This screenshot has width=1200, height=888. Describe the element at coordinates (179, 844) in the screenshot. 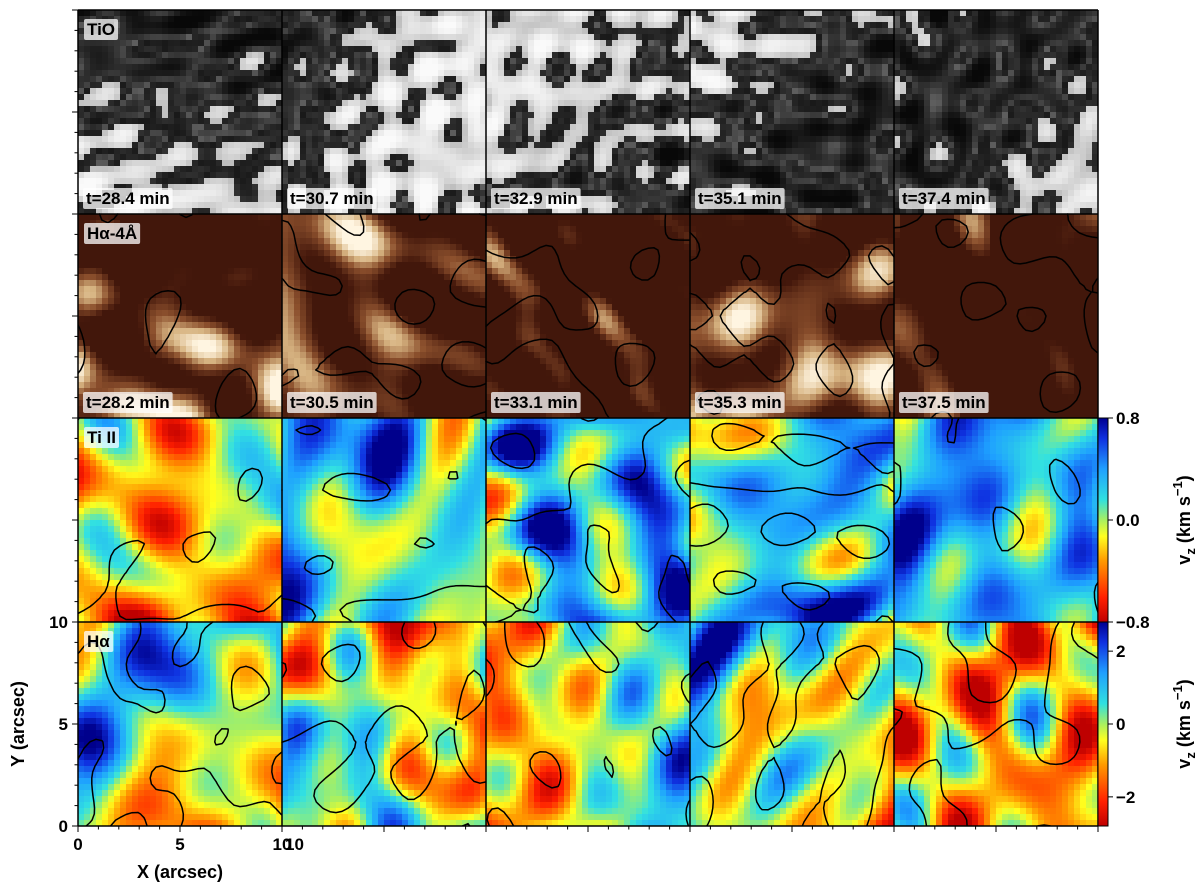

I see `x-tick-label: 5` at that location.